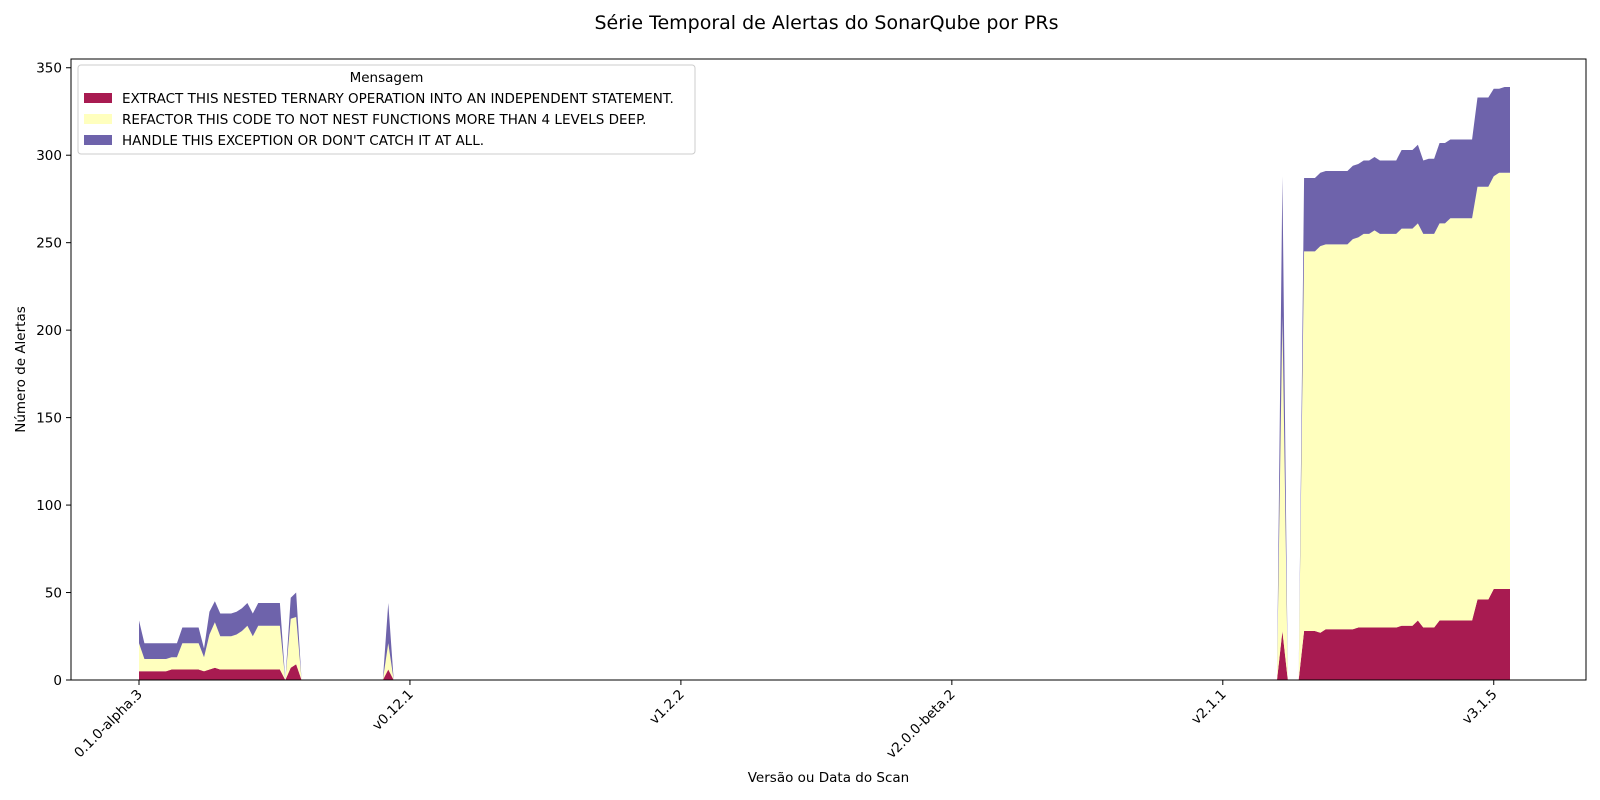  What do you see at coordinates (108, 724) in the screenshot?
I see `x-tick-label: 0.1.0-alpha.3` at bounding box center [108, 724].